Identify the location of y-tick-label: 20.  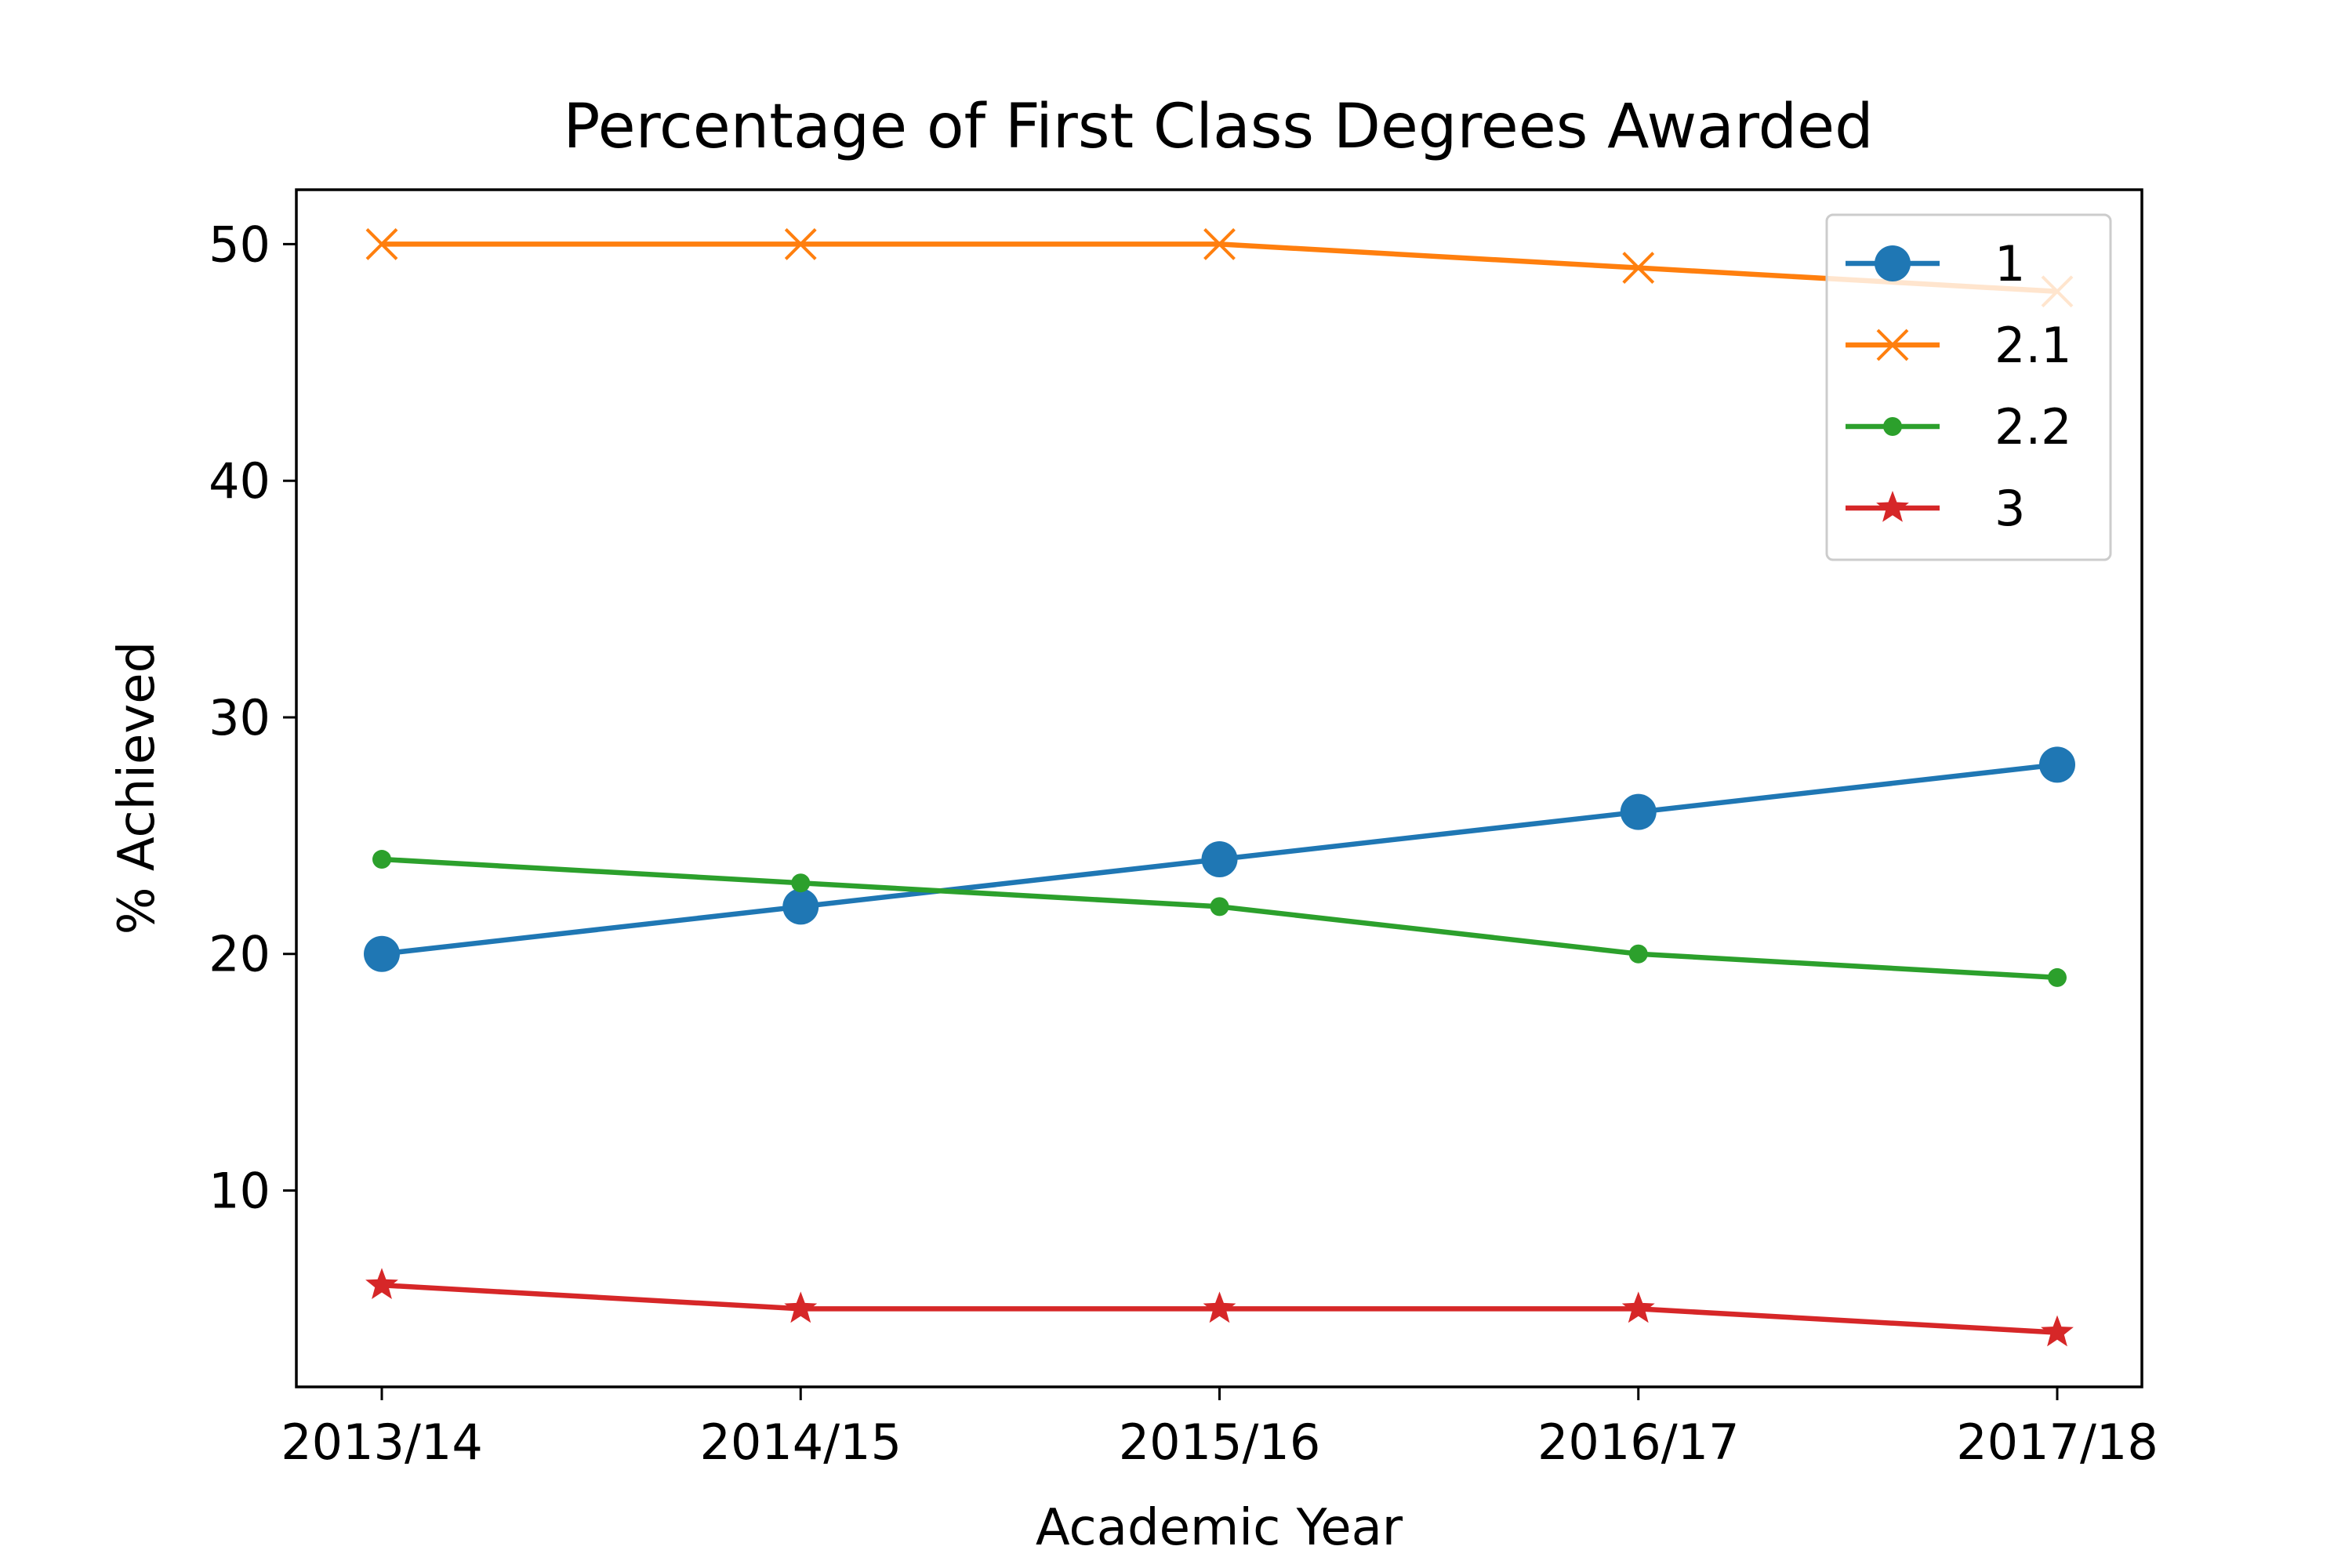
(239, 954).